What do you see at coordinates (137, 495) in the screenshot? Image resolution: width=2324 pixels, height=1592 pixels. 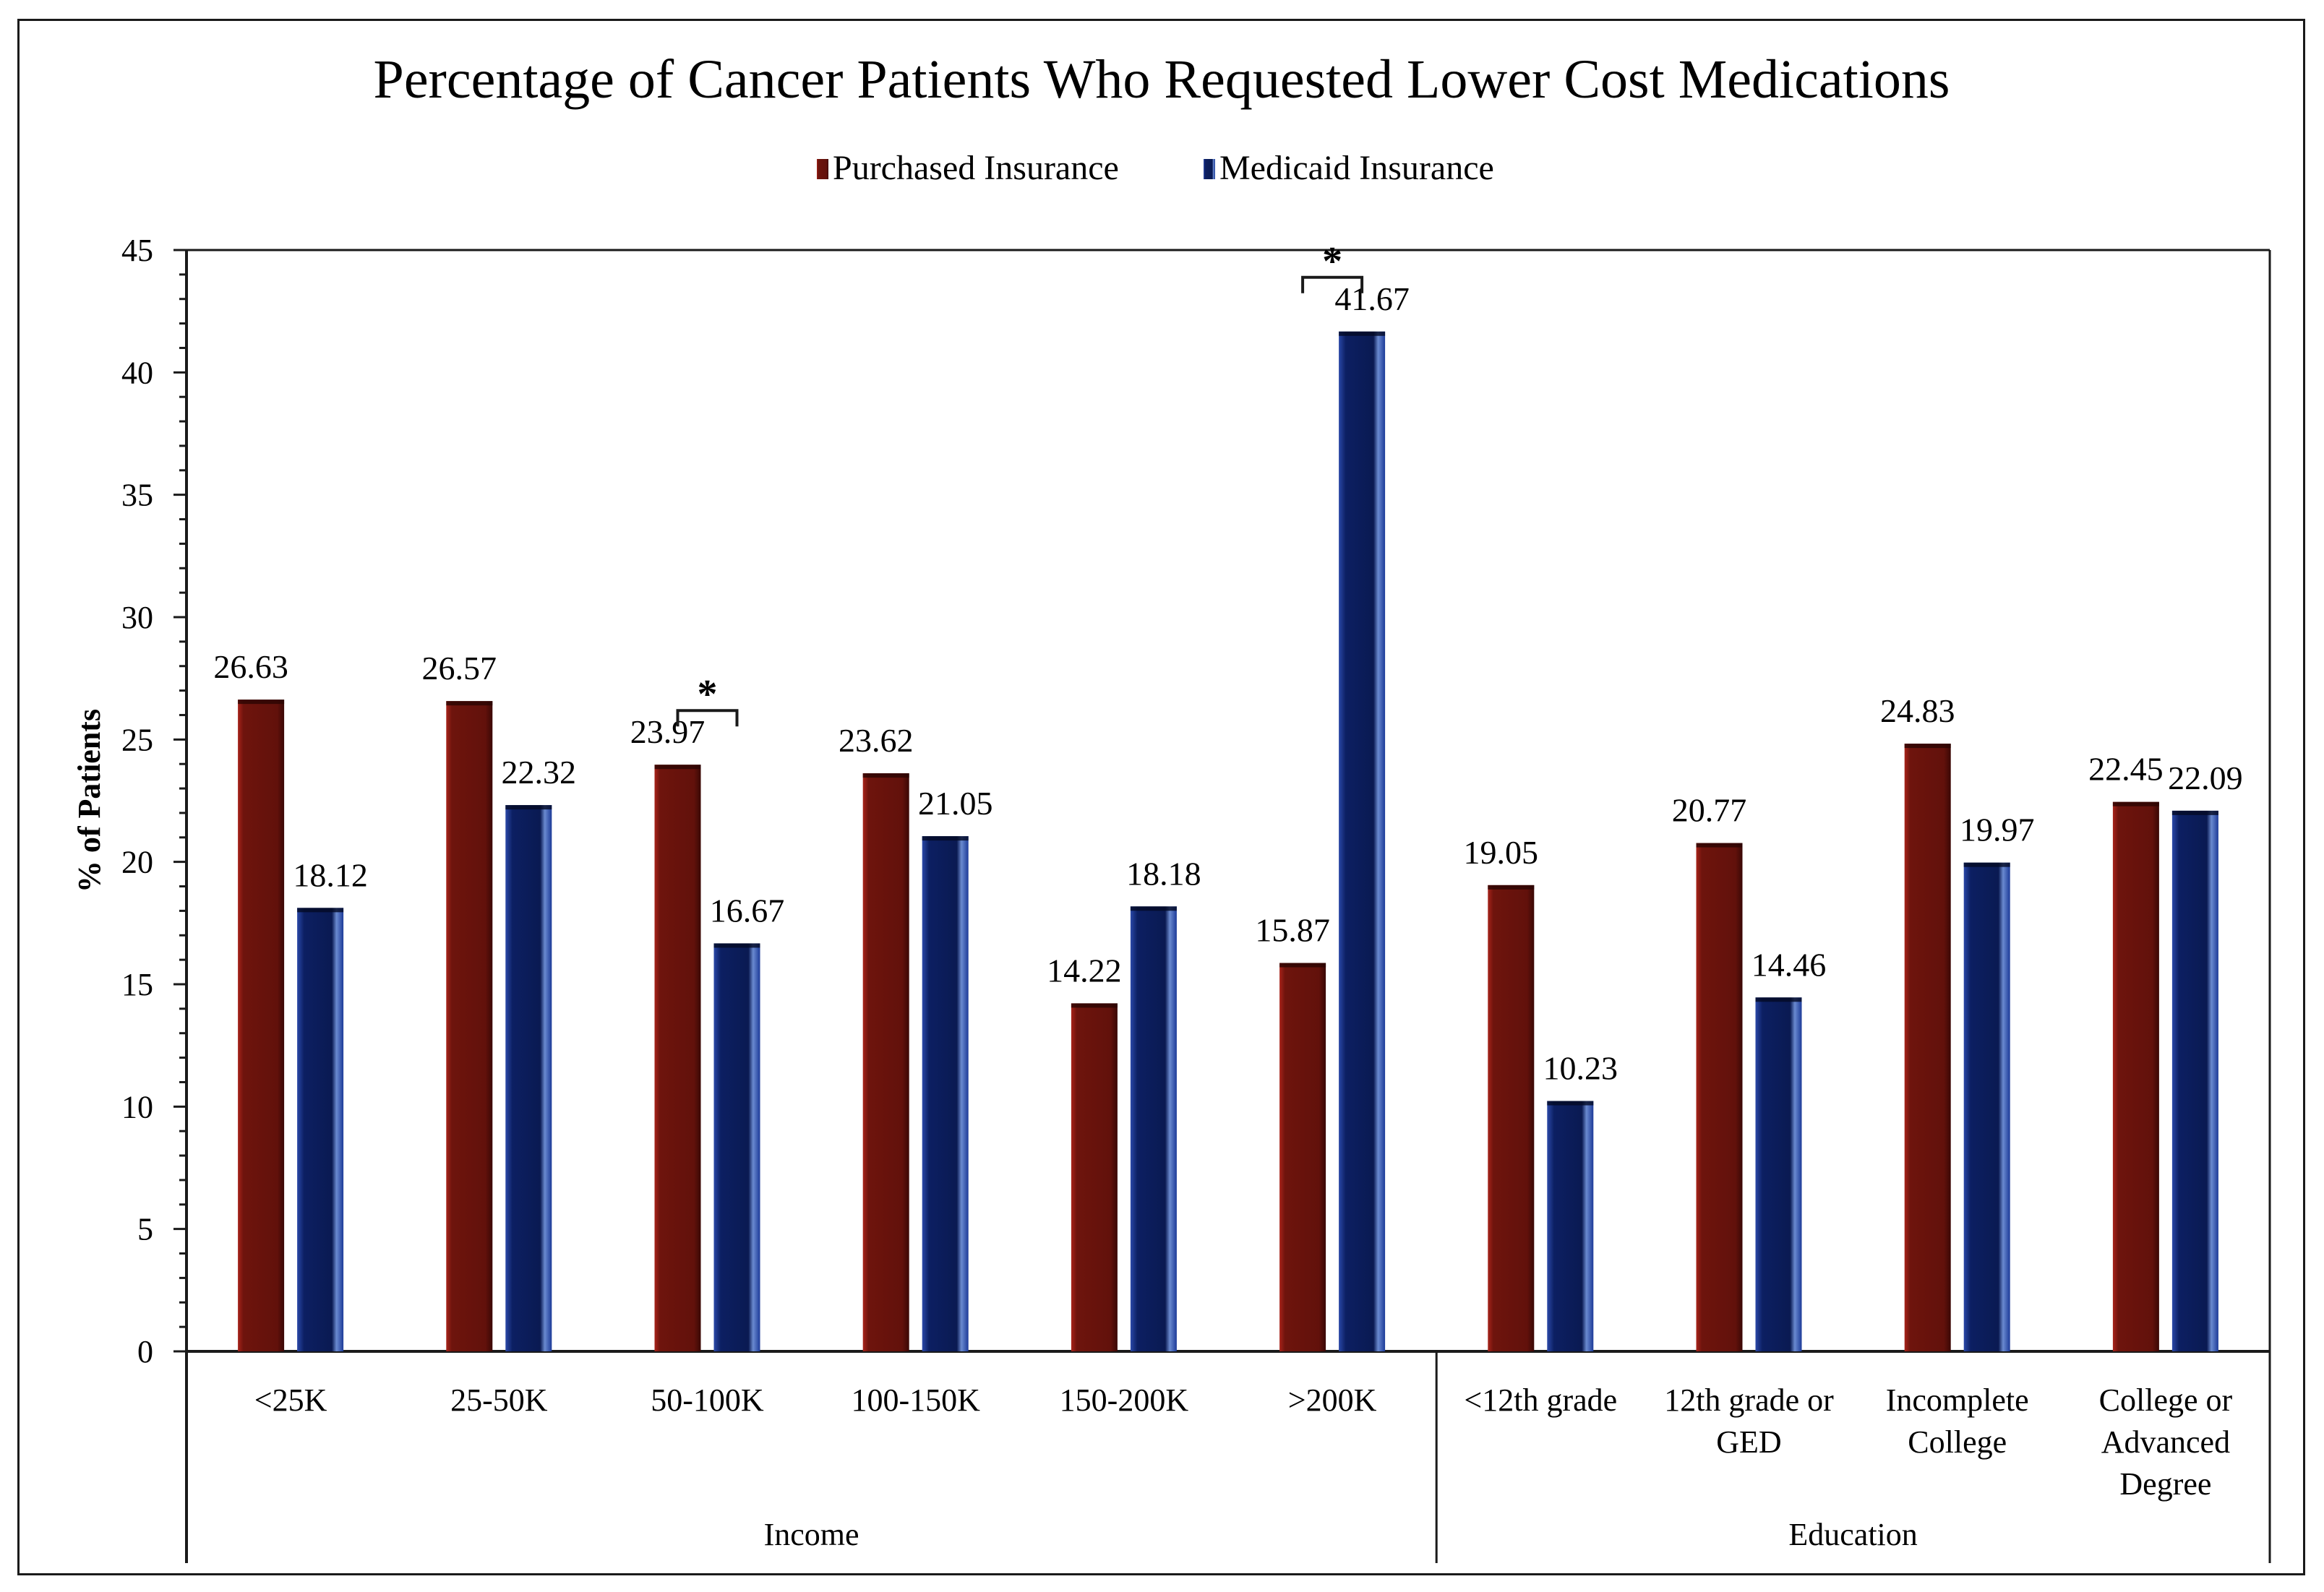 I see `y-tick-label: 35` at bounding box center [137, 495].